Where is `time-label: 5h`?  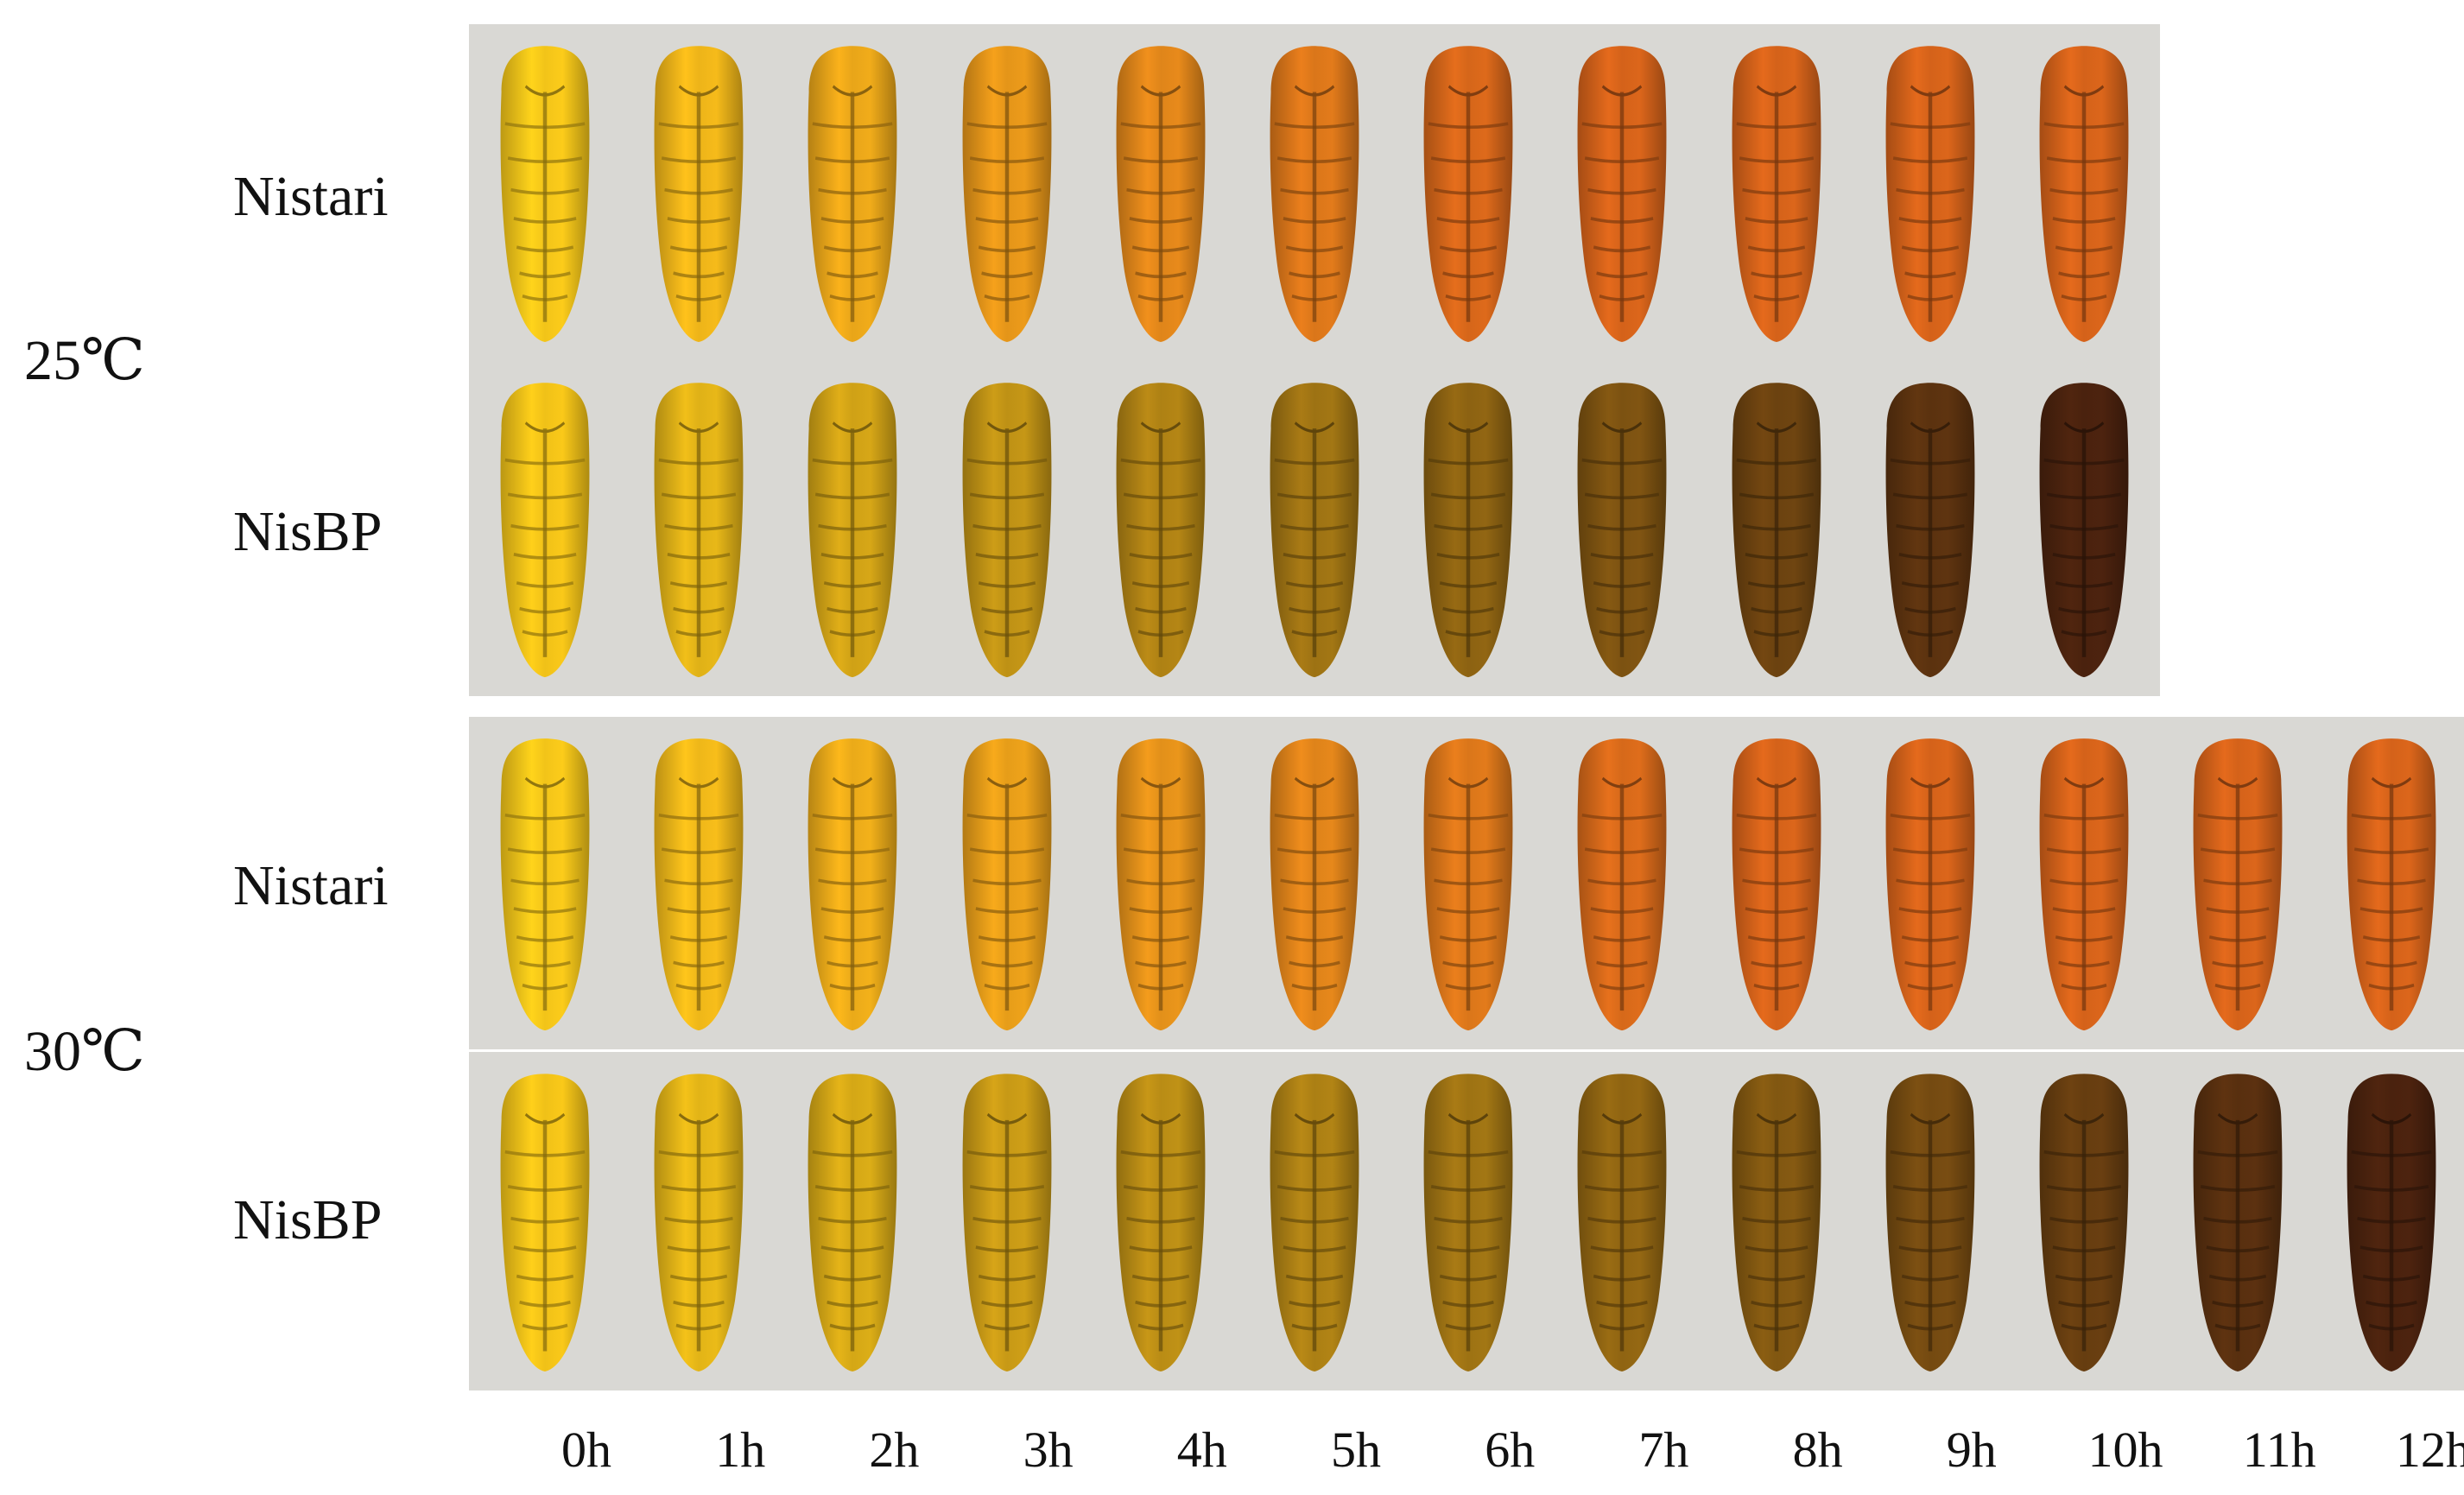
time-label: 5h is located at coordinates (1356, 1450).